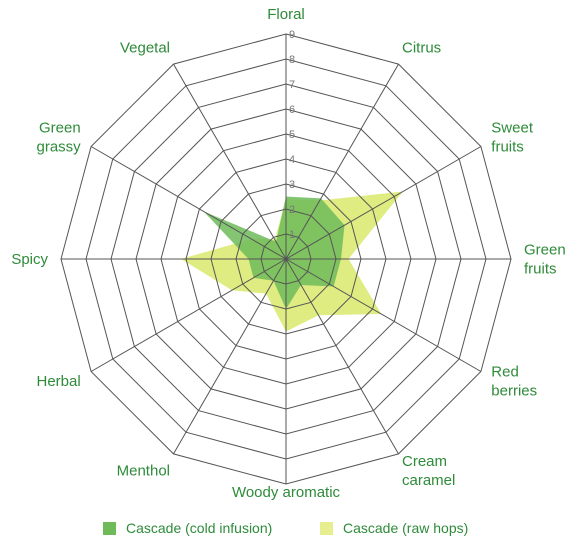 The width and height of the screenshot is (579, 556). Describe the element at coordinates (505, 372) in the screenshot. I see `axis-label-line: Red` at that location.